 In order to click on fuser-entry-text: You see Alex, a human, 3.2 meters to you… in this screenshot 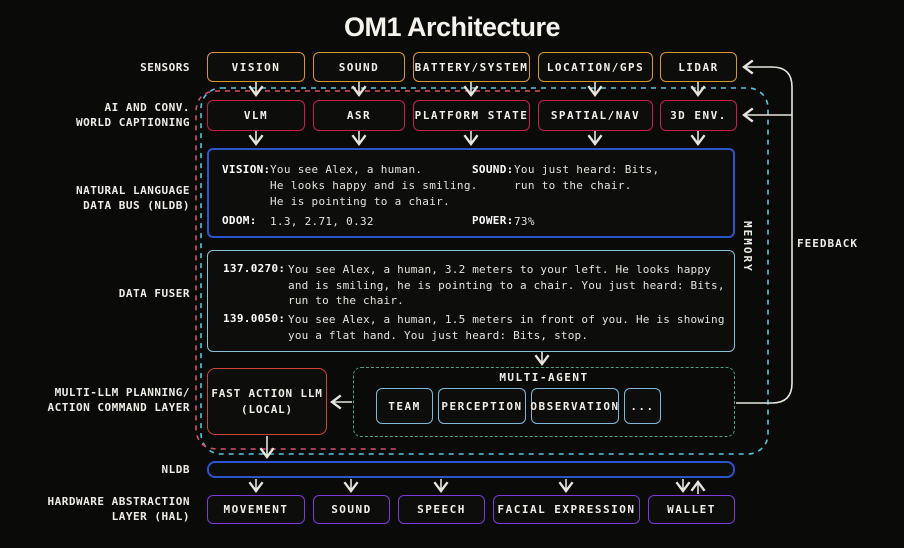, I will do `click(506, 285)`.